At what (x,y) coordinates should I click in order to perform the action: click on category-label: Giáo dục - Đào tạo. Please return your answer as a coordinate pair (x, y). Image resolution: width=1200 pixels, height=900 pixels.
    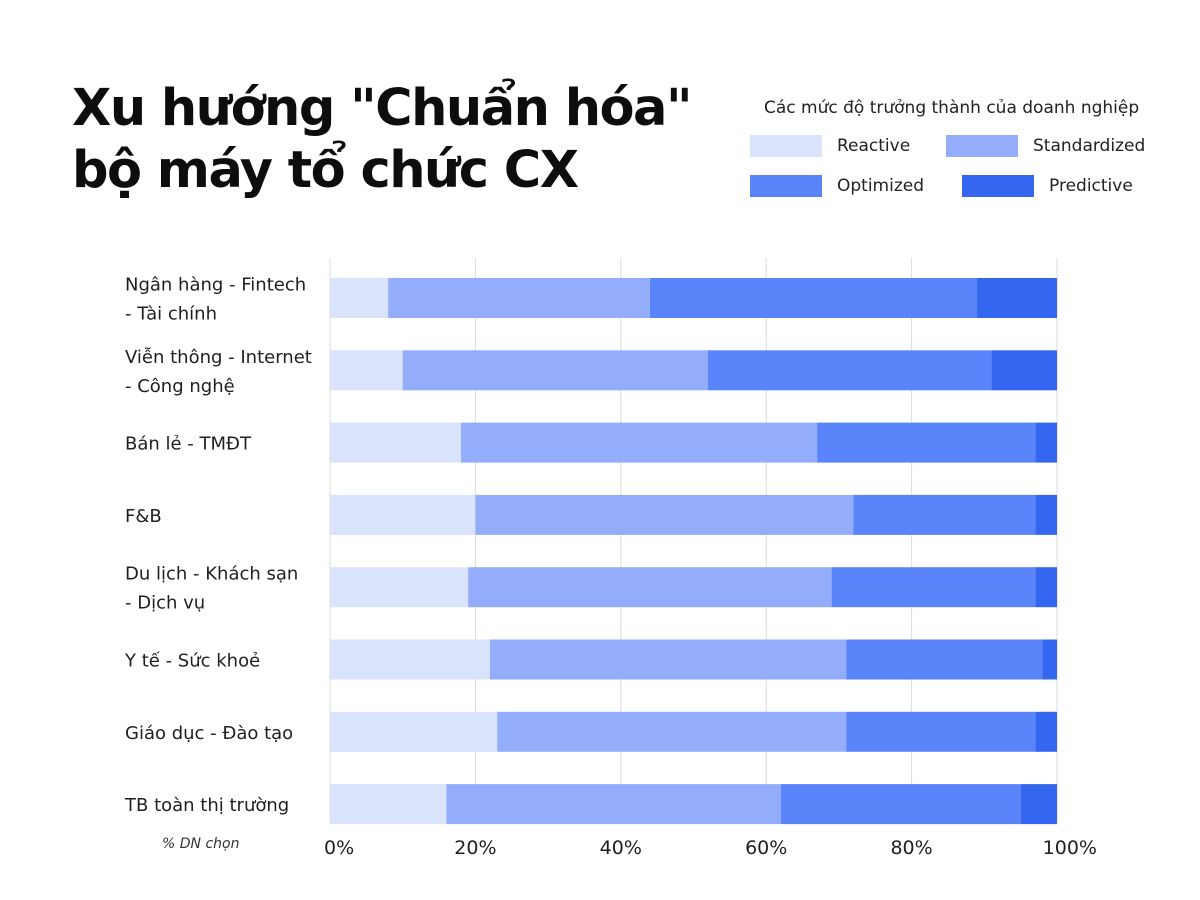
    Looking at the image, I should click on (209, 733).